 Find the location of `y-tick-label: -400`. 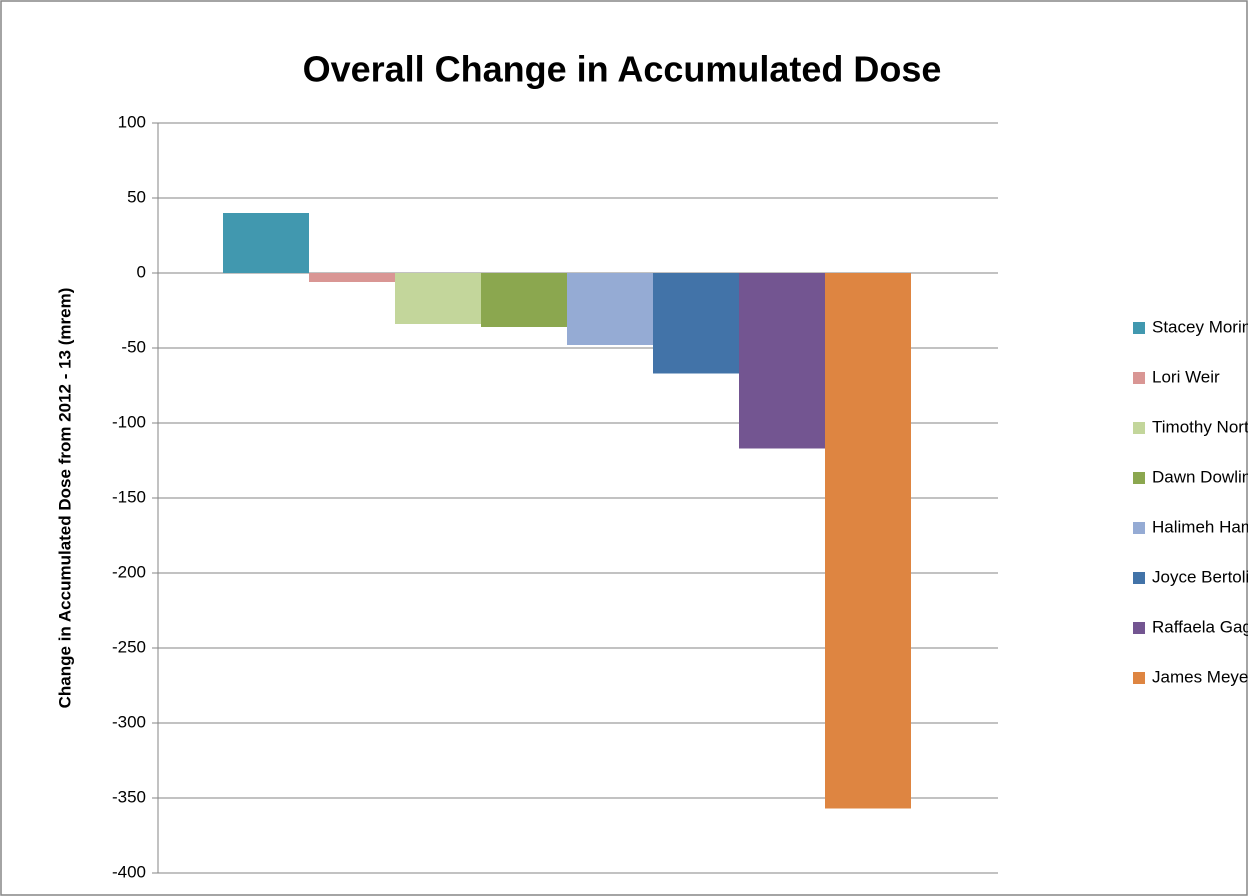

y-tick-label: -400 is located at coordinates (129, 871).